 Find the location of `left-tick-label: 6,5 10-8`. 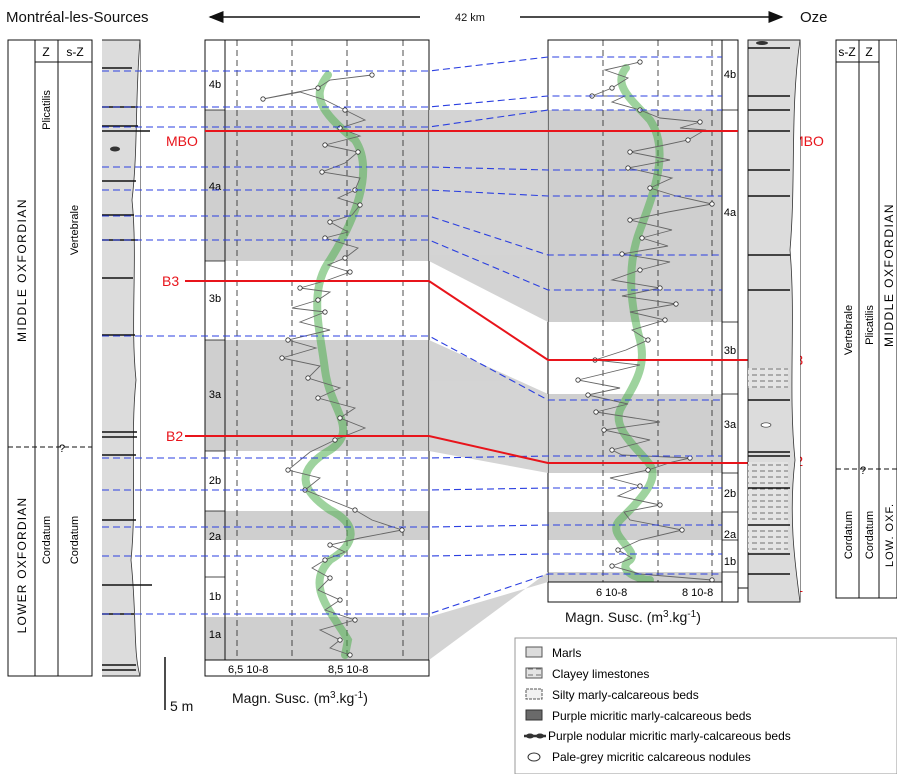

left-tick-label: 6,5 10-8 is located at coordinates (248, 670).